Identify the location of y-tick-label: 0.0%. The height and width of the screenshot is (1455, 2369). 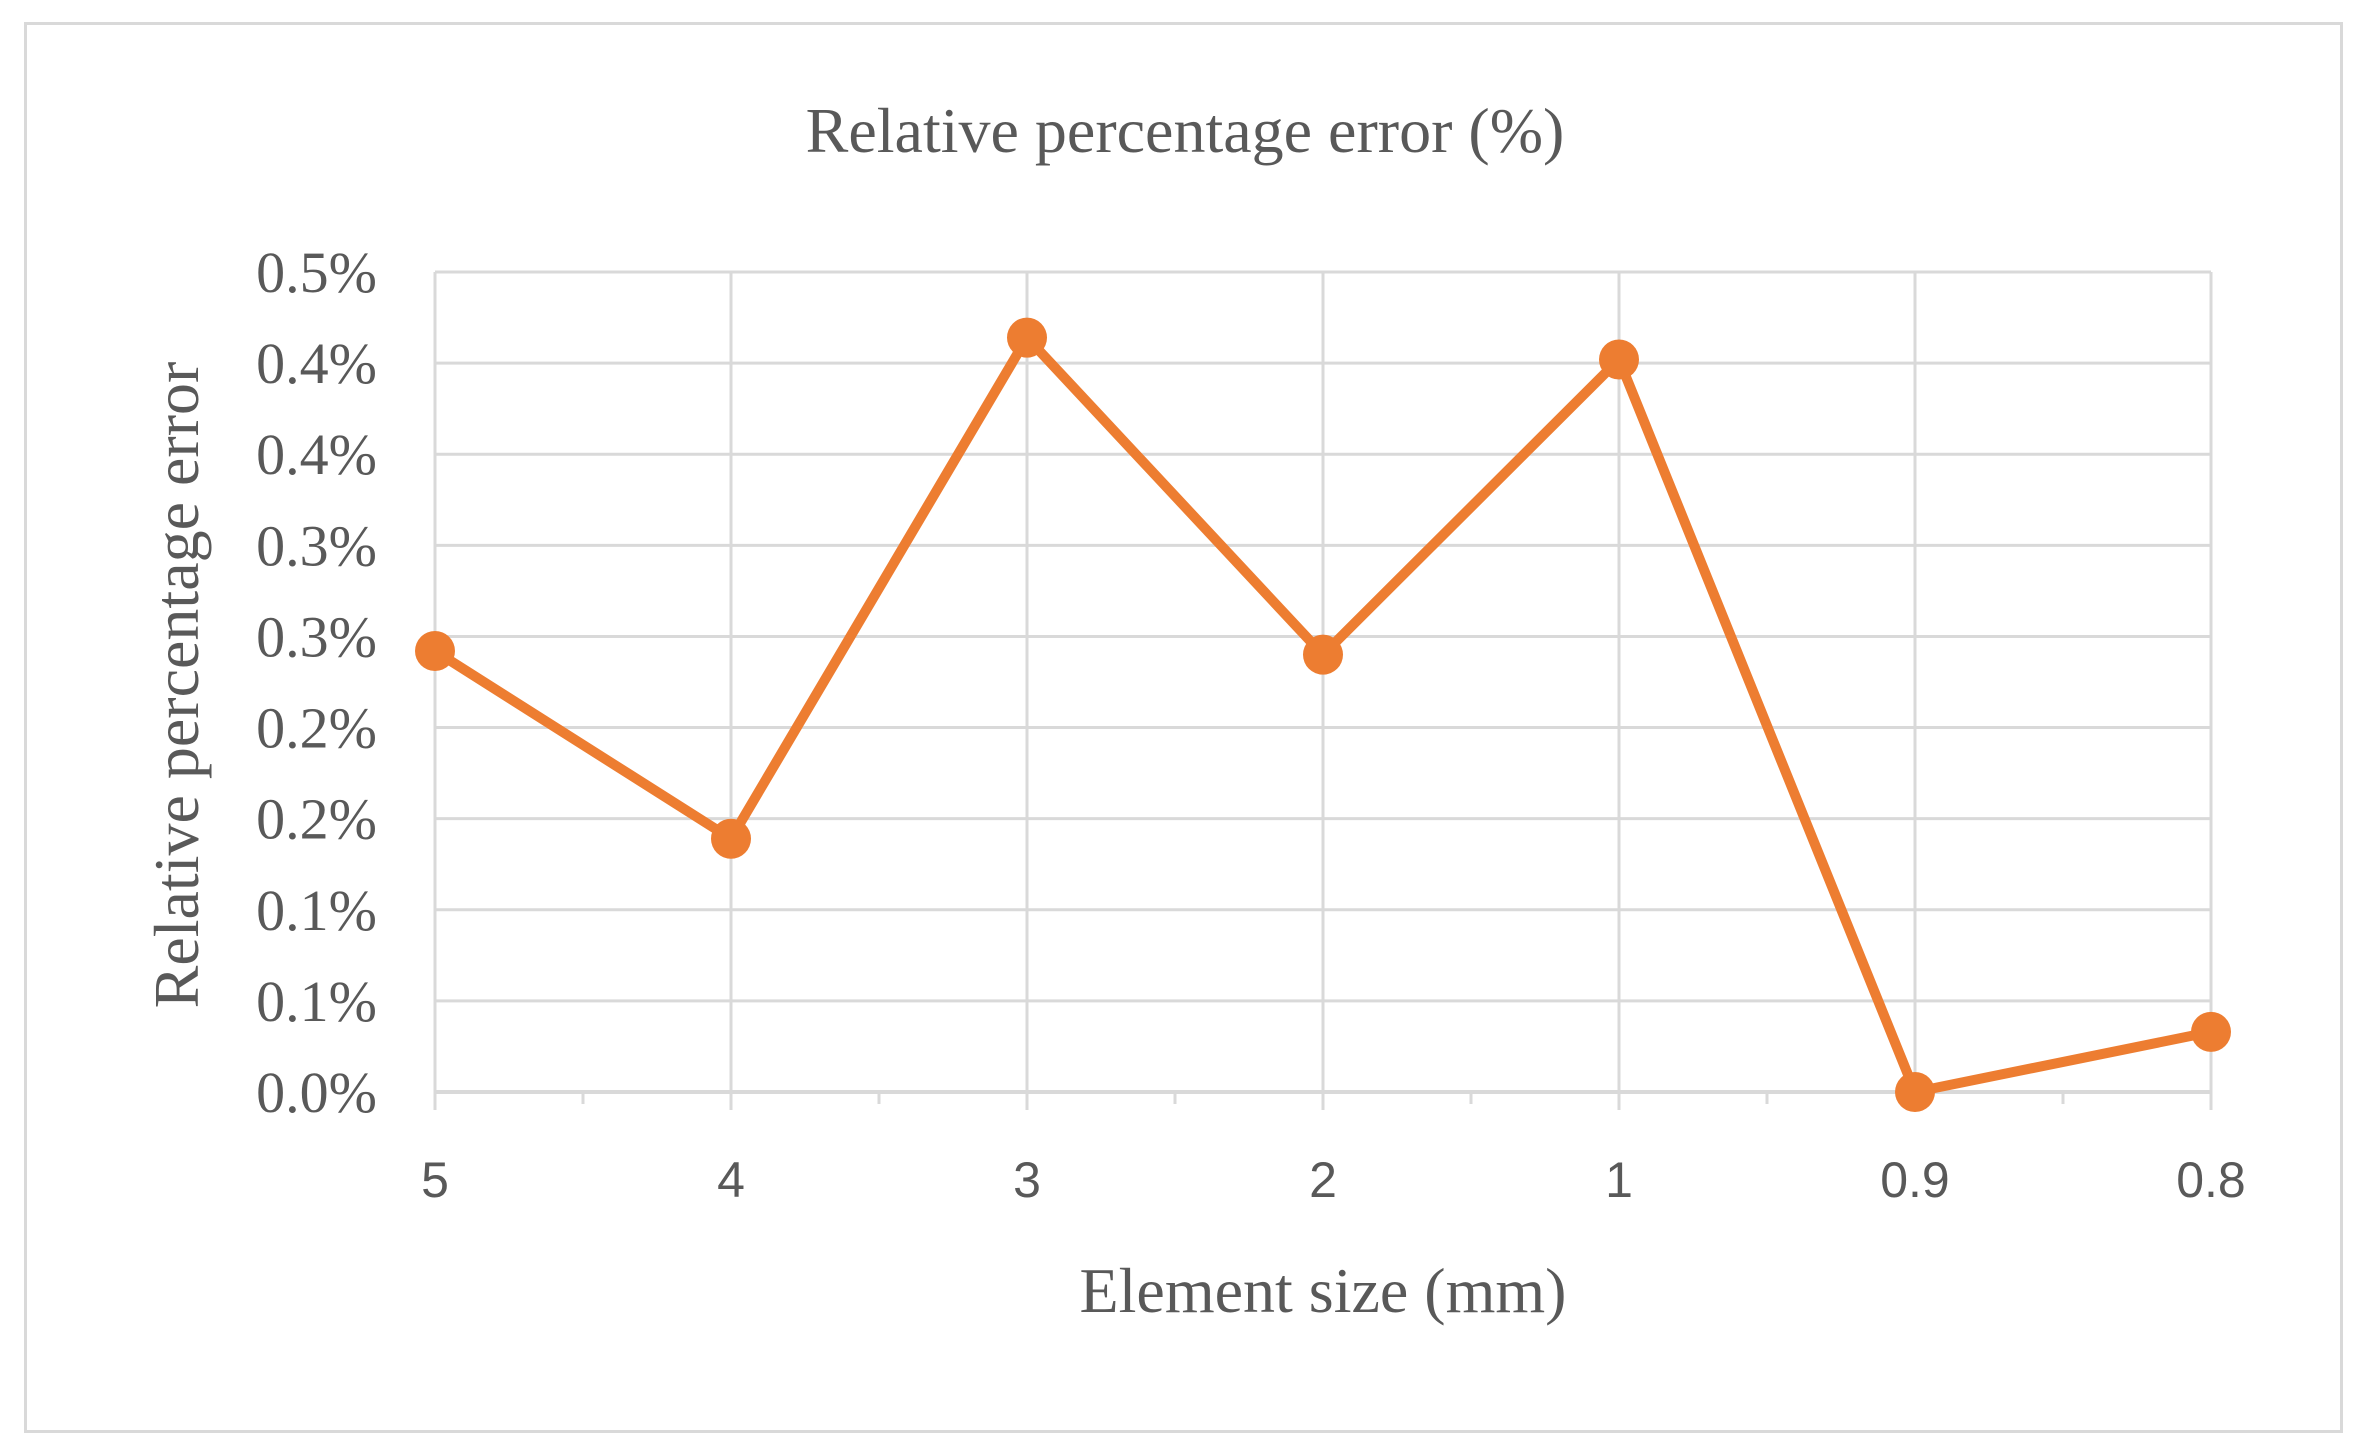
(316, 1092).